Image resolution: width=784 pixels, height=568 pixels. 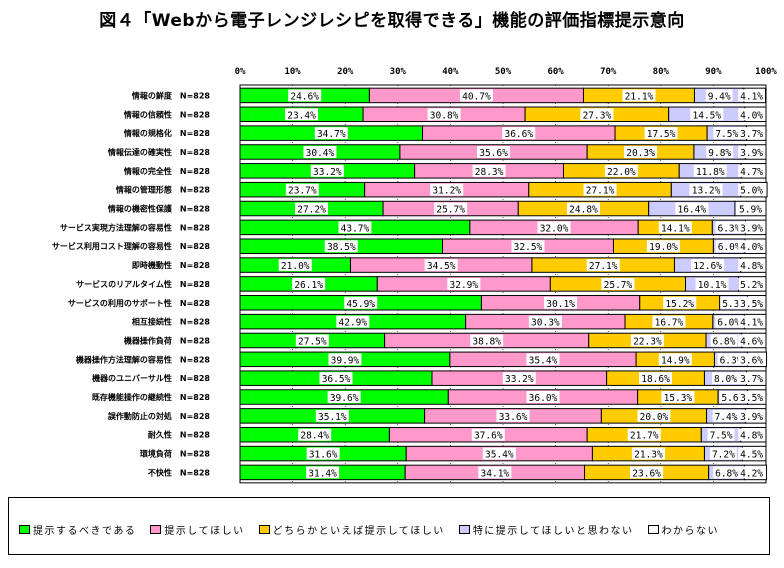 I want to click on category-label: 機器操作負荷 N=828, so click(x=167, y=340).